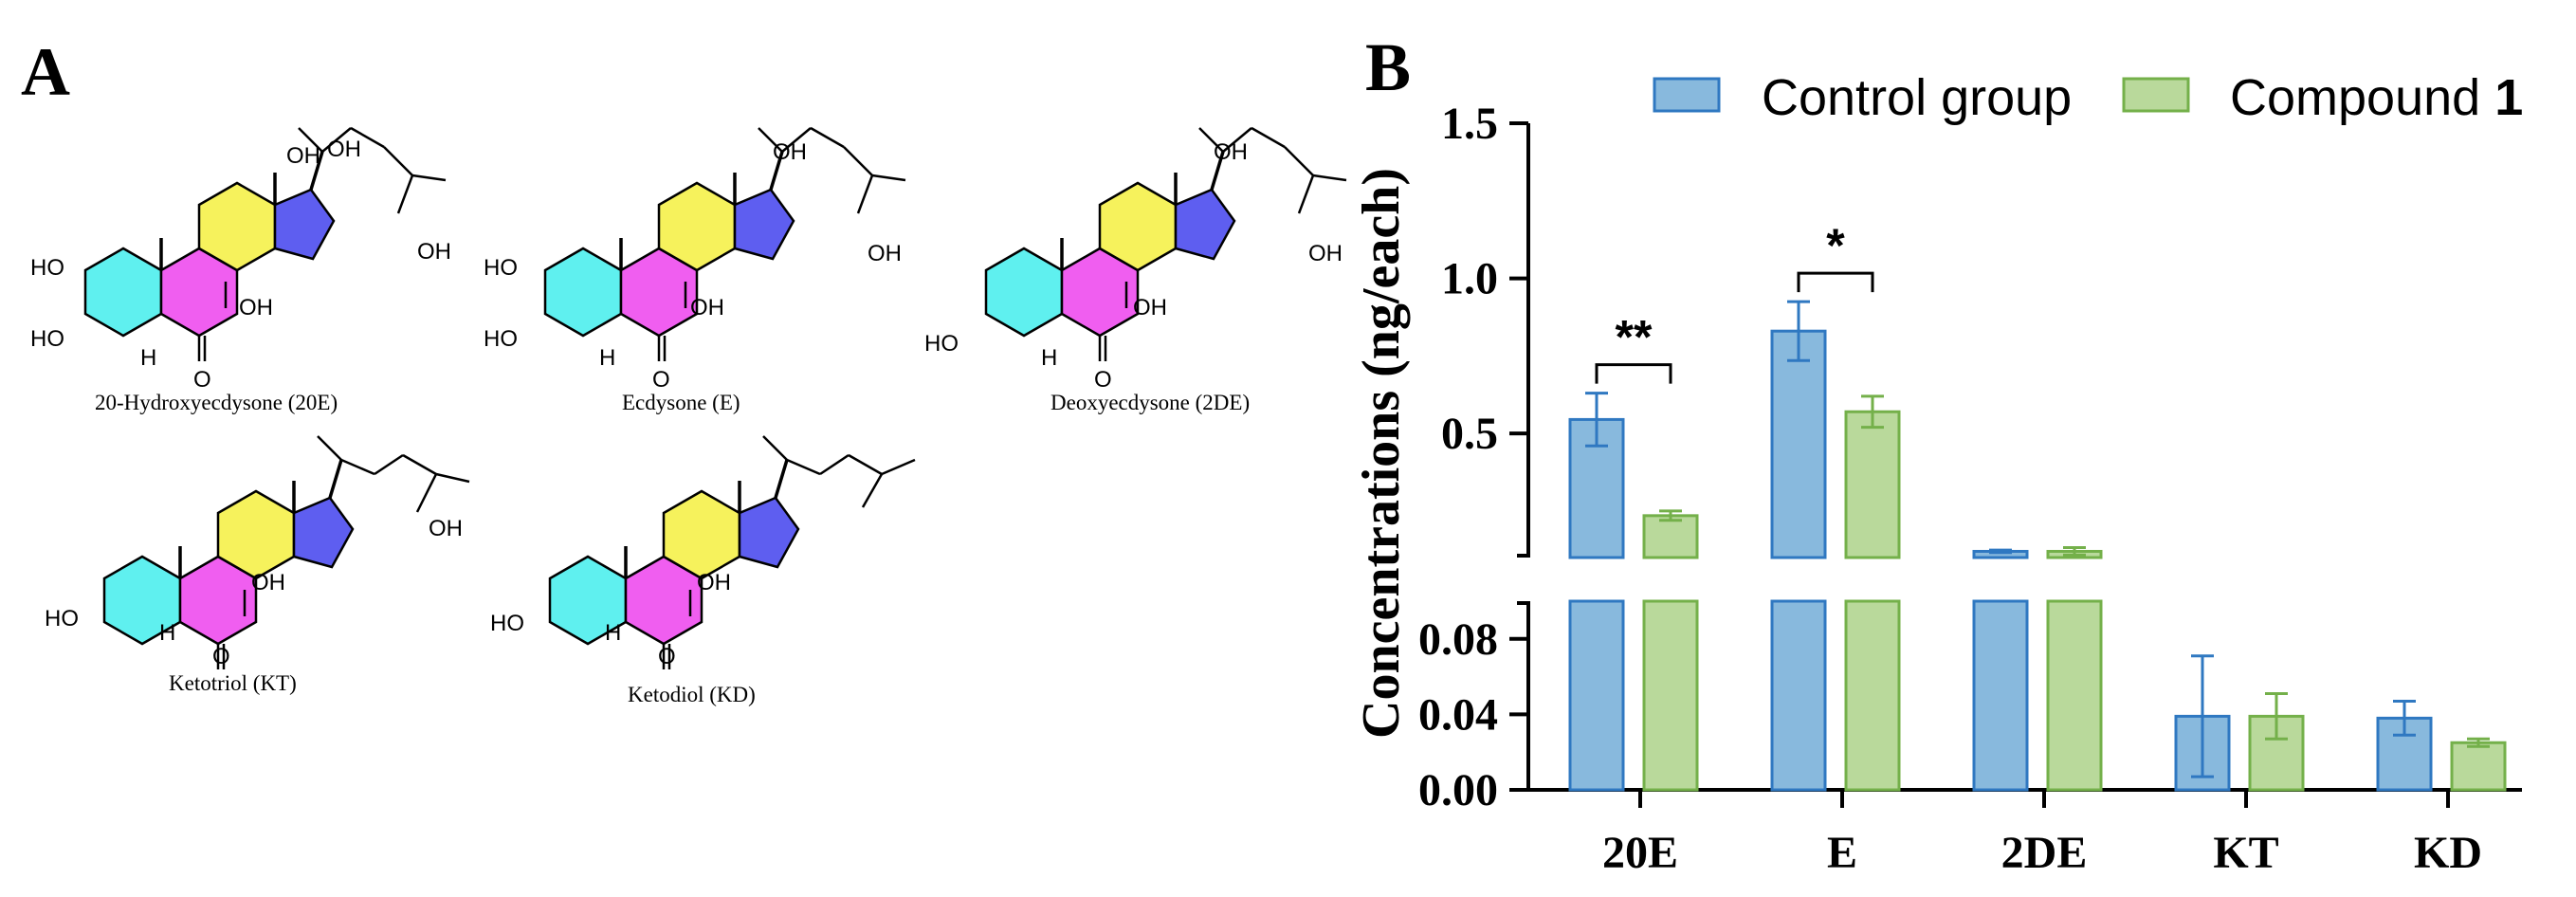 The width and height of the screenshot is (2576, 897). I want to click on panel-a-letter: A, so click(45, 72).